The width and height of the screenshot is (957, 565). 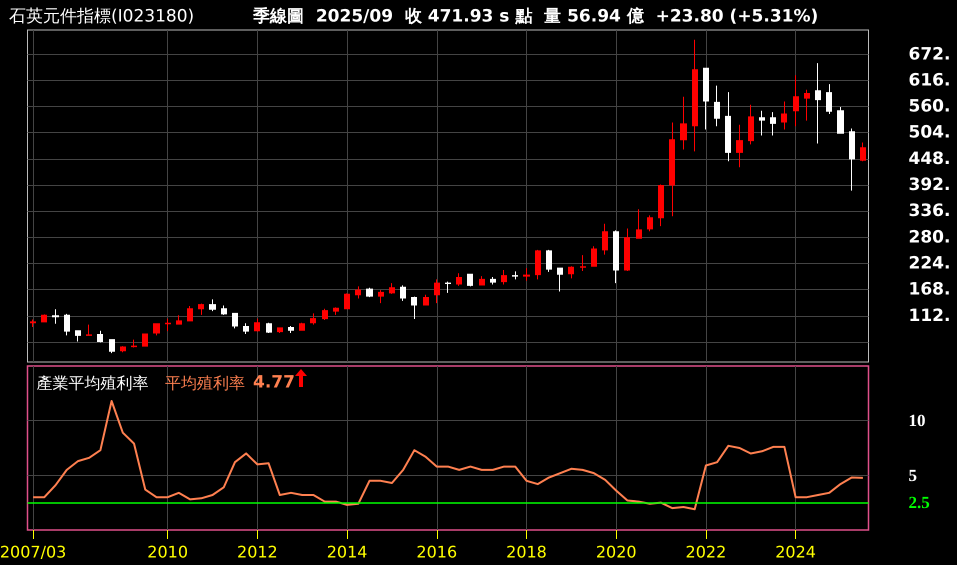 I want to click on y-tick-label: 672., so click(x=929, y=54).